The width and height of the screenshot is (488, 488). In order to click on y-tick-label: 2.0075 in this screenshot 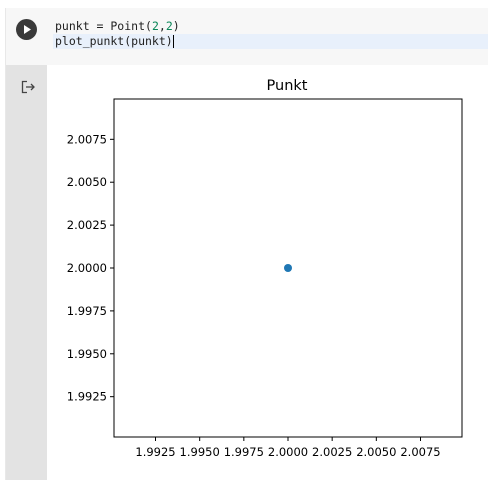, I will do `click(87, 139)`.